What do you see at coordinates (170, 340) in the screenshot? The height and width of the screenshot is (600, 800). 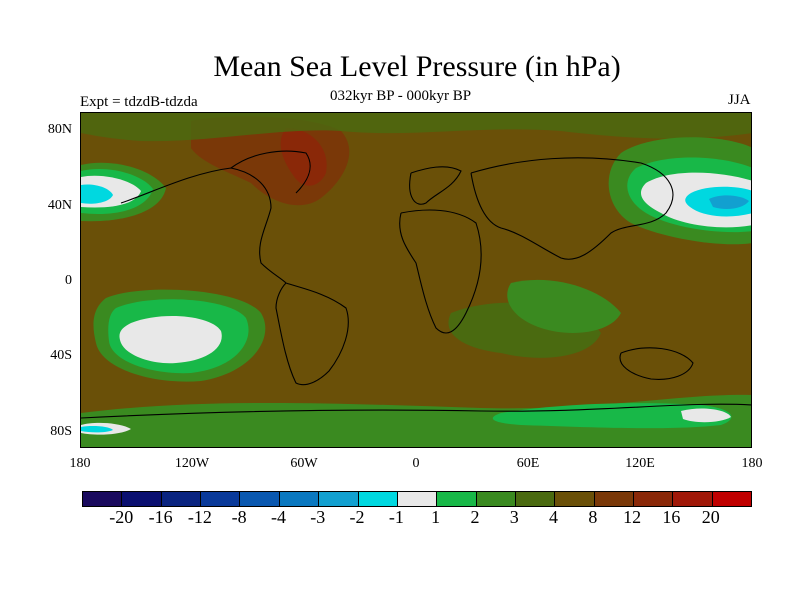 I see `south-pacific-white` at bounding box center [170, 340].